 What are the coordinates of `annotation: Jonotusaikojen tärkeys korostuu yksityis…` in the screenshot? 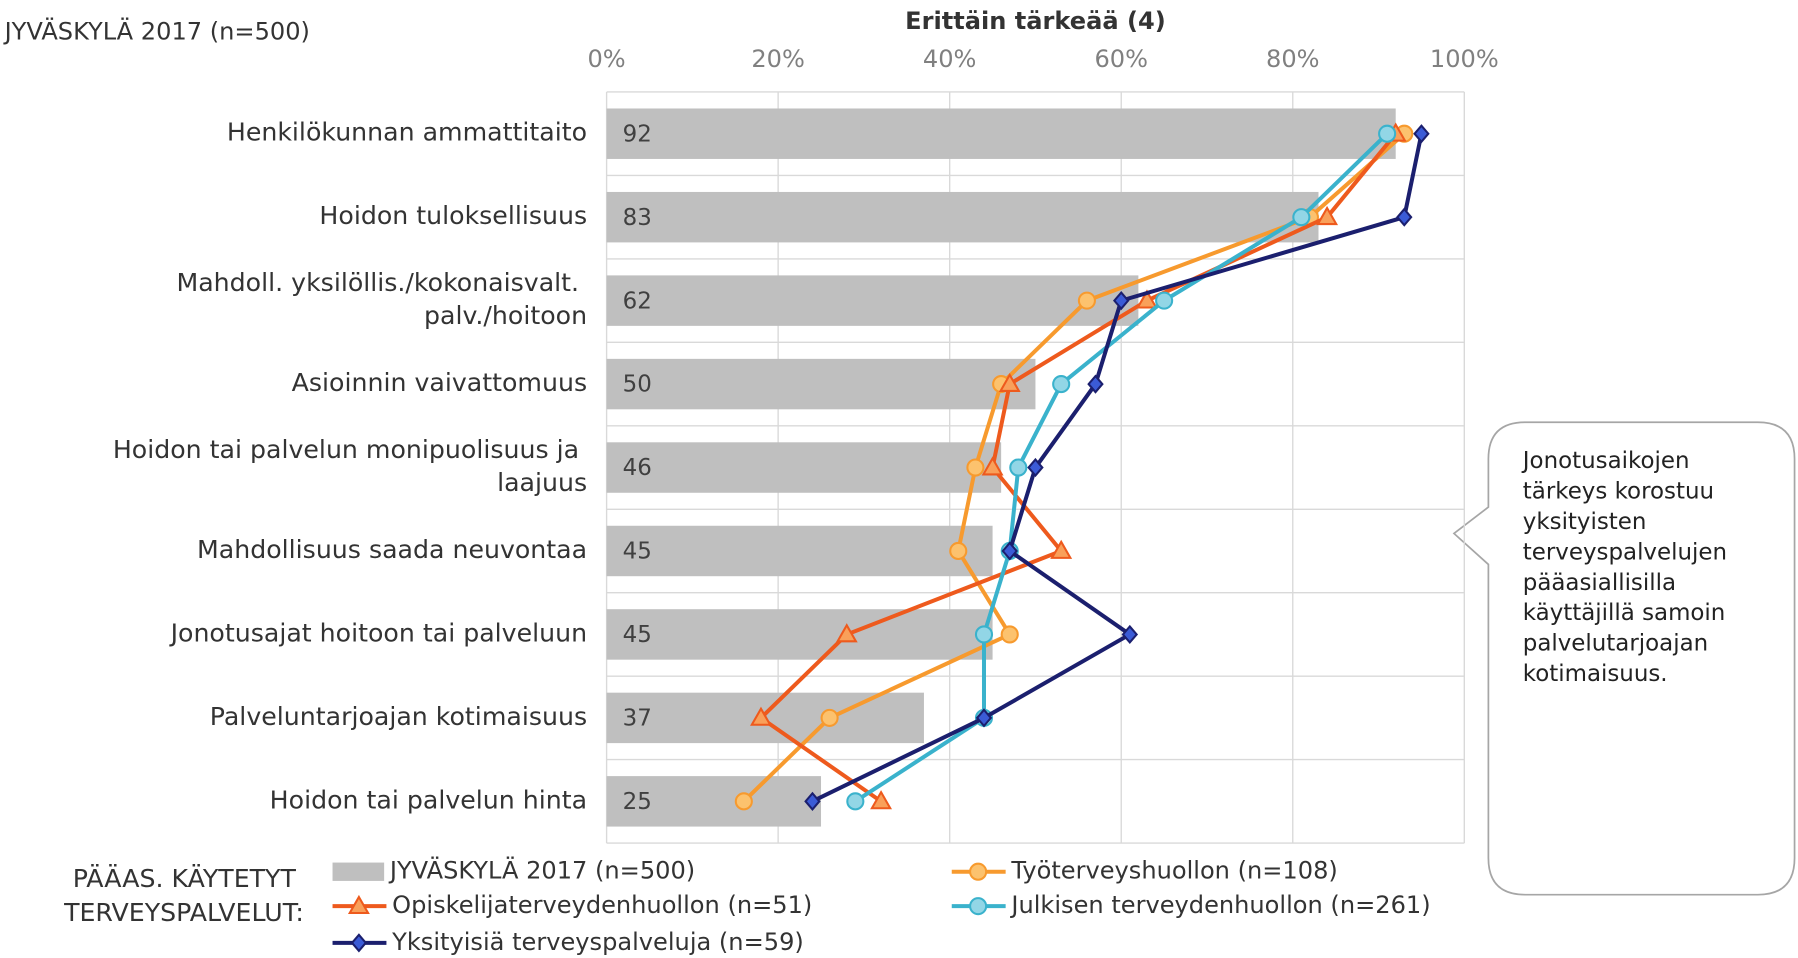 It's located at (1628, 567).